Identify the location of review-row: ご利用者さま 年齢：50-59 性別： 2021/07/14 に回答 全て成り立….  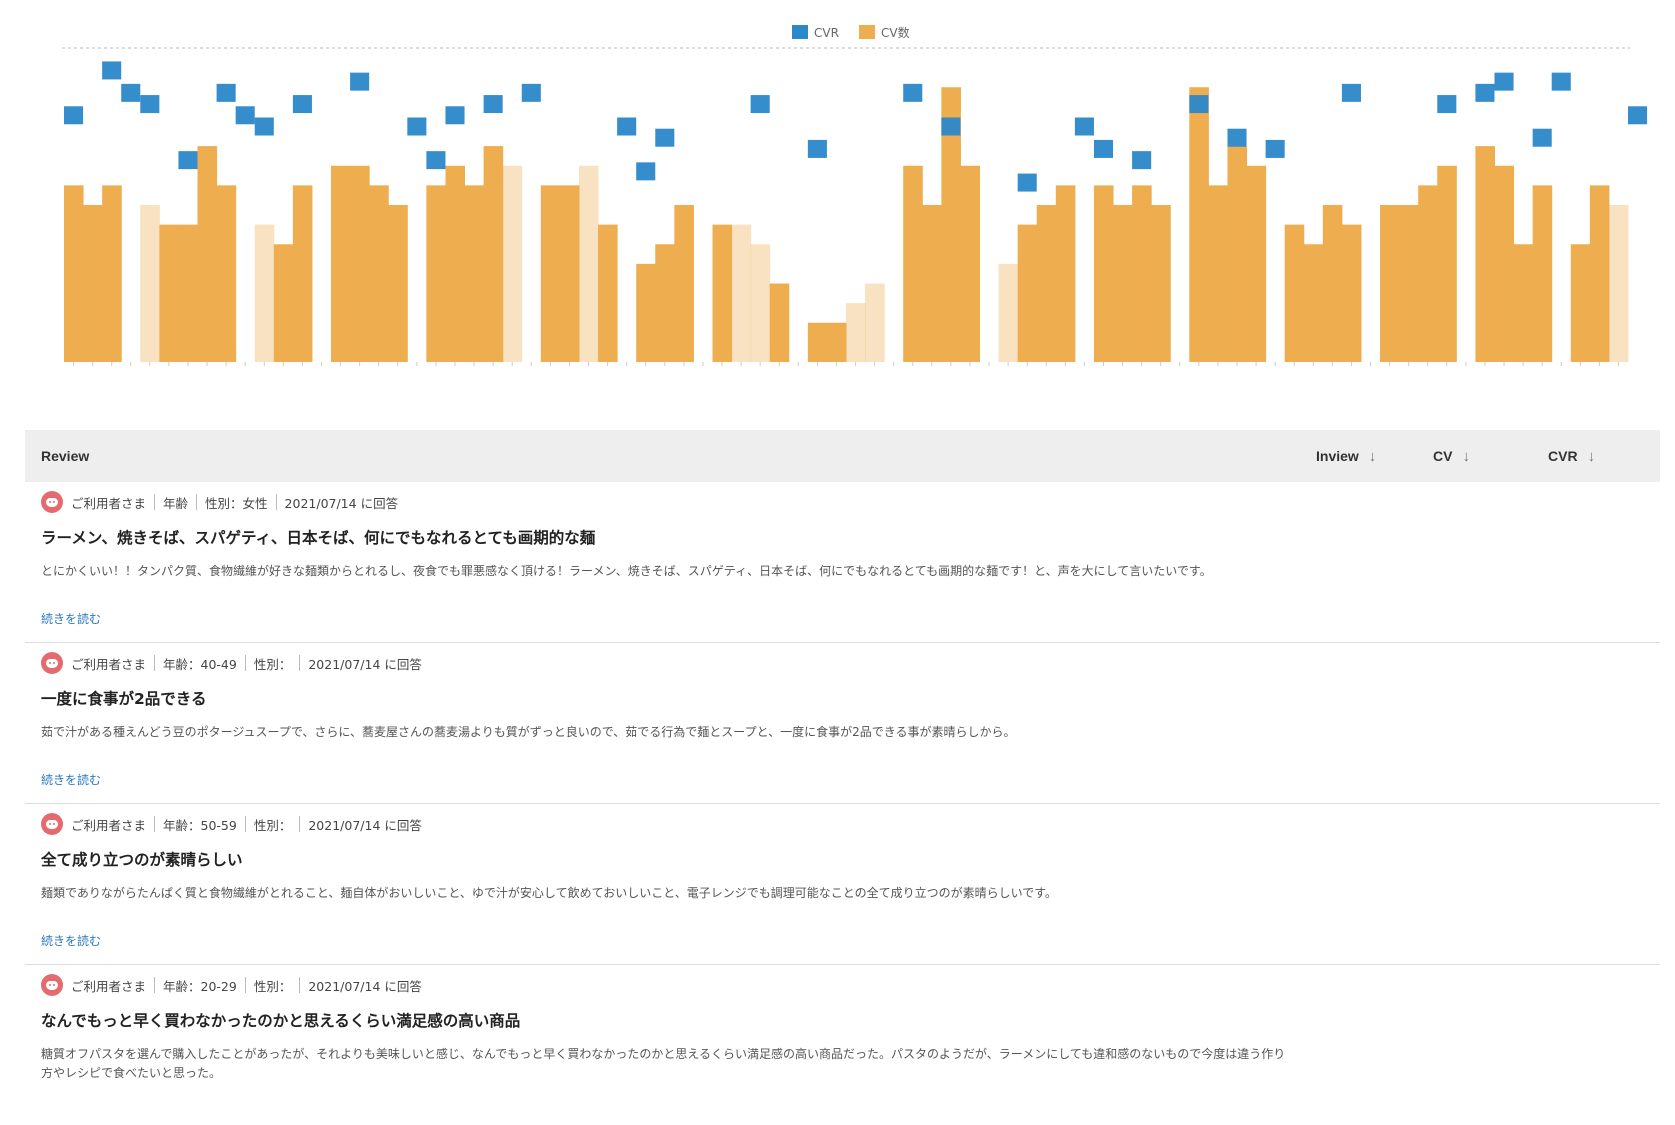
(842, 884).